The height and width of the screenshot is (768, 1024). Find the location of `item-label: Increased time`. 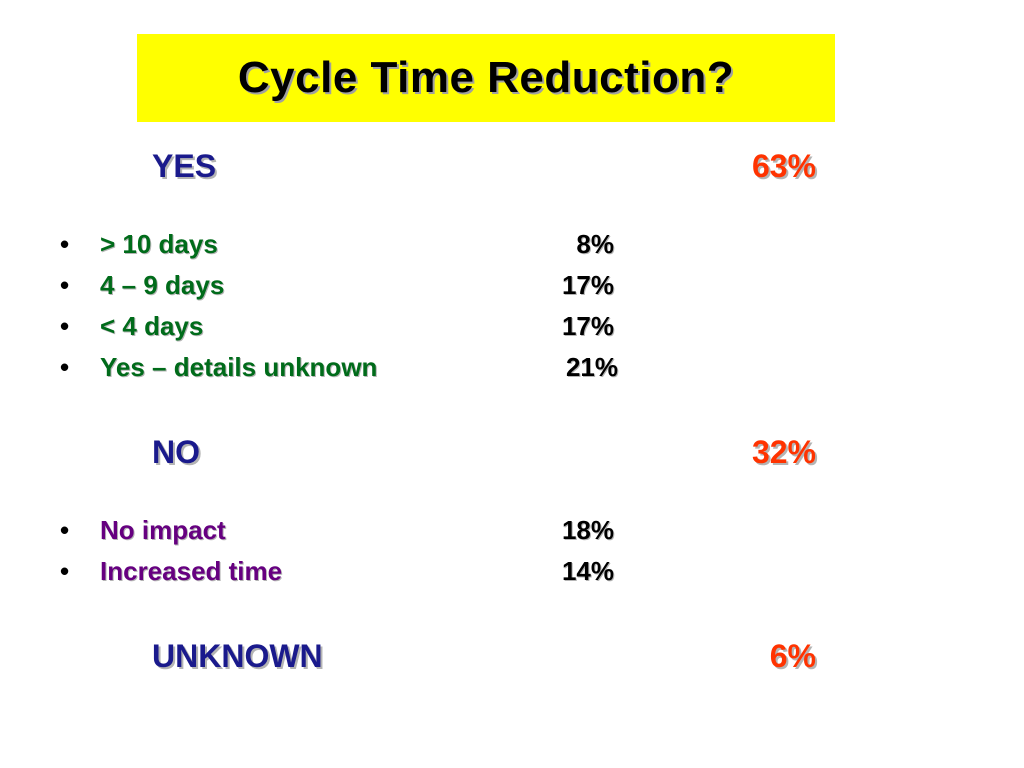

item-label: Increased time is located at coordinates (191, 571).